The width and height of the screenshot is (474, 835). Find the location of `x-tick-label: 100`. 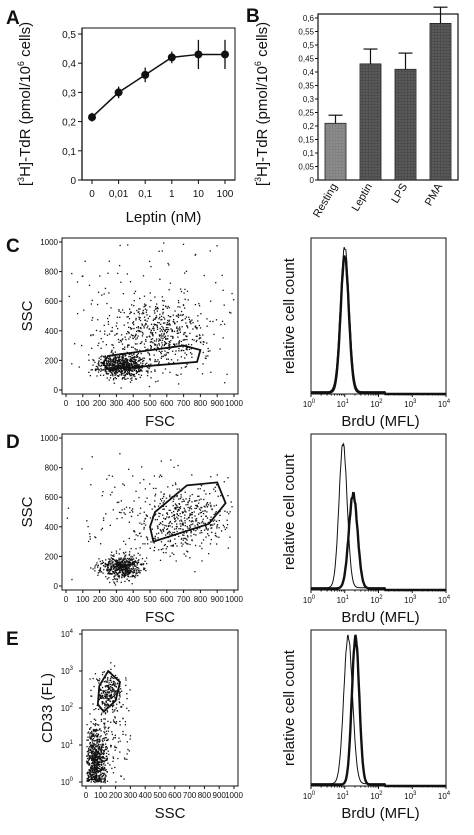

x-tick-label: 100 is located at coordinates (309, 796).